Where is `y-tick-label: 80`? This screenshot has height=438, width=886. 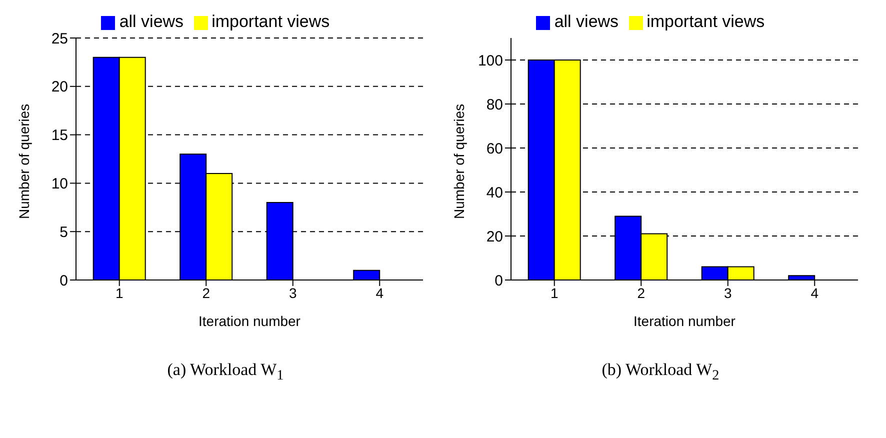
y-tick-label: 80 is located at coordinates (494, 105).